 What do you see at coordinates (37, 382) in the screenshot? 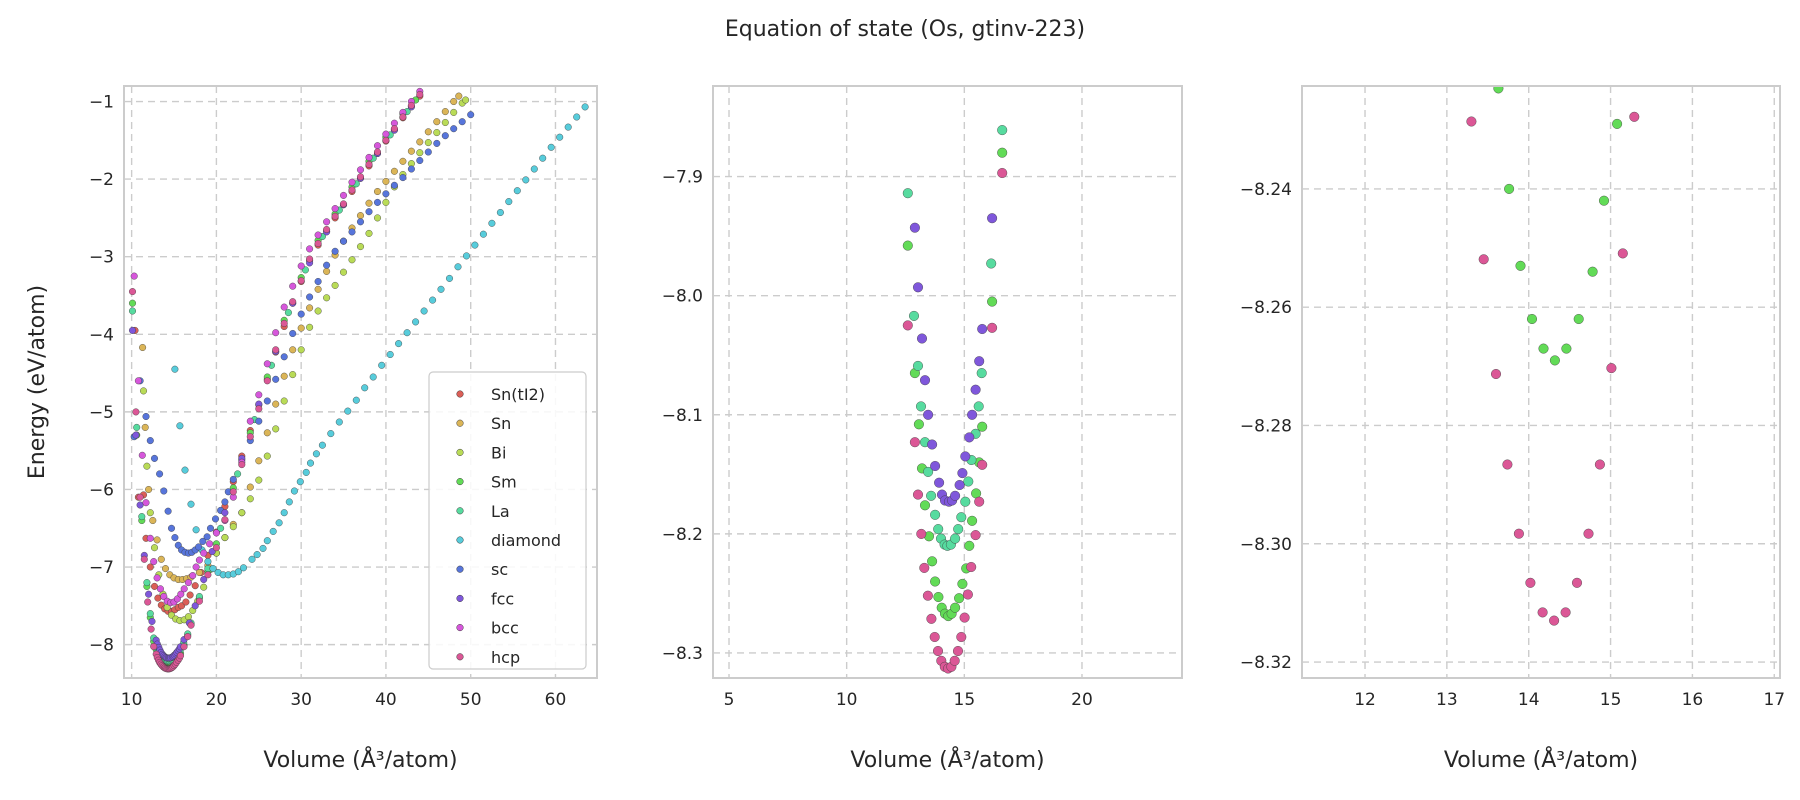
I see `y-axis-label: Energy (eV/atom)` at bounding box center [37, 382].